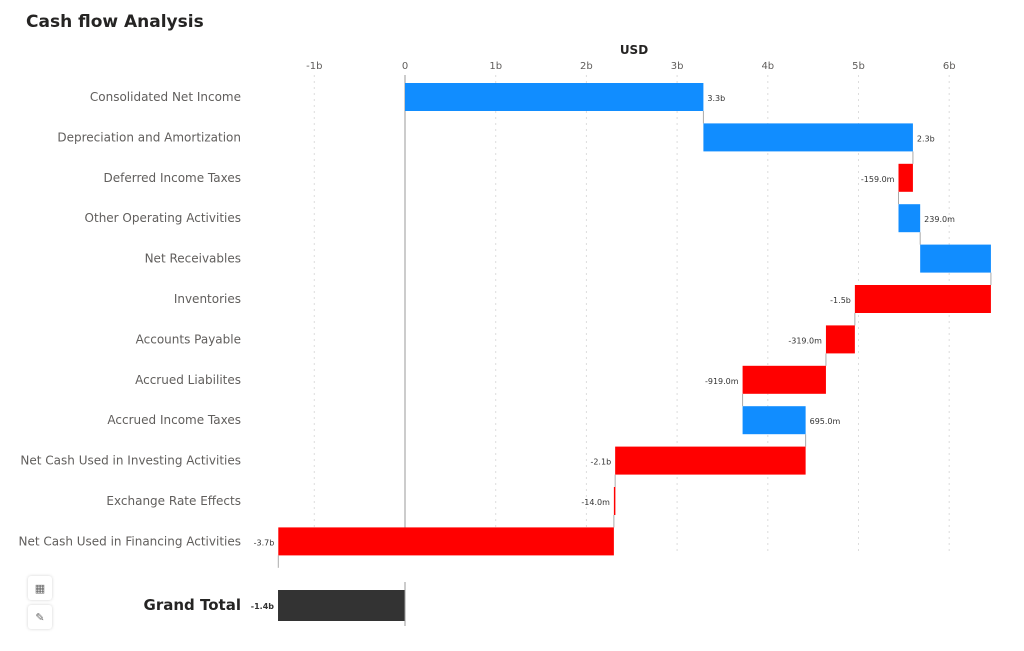 This screenshot has width=1024, height=651. I want to click on x-tick-label: 0, so click(405, 66).